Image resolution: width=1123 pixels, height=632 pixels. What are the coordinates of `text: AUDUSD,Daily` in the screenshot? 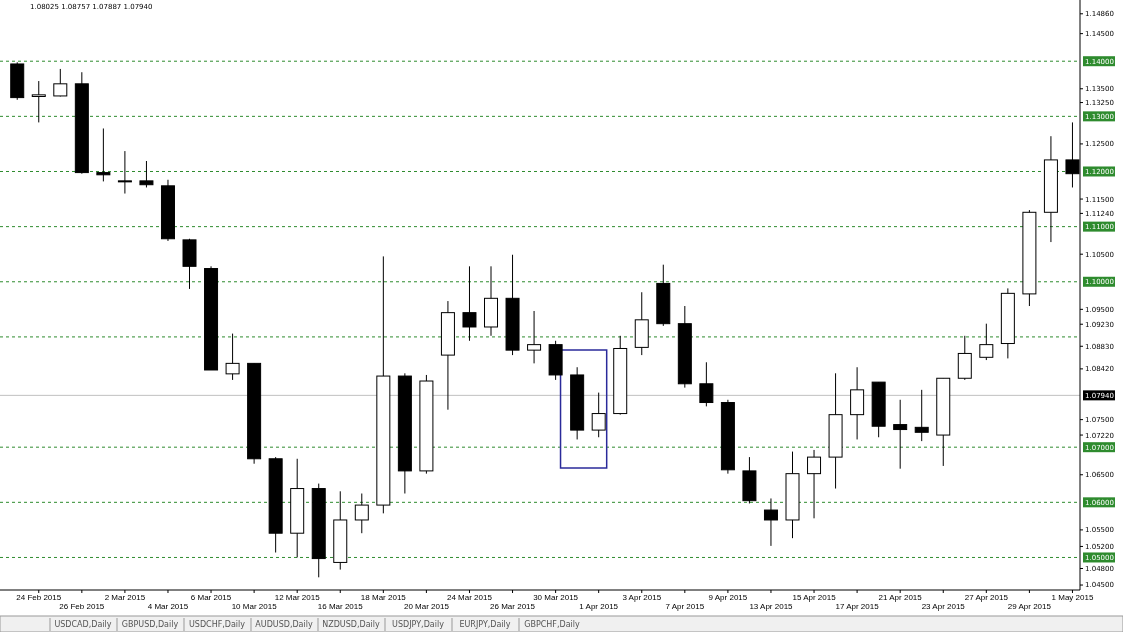 It's located at (284, 624).